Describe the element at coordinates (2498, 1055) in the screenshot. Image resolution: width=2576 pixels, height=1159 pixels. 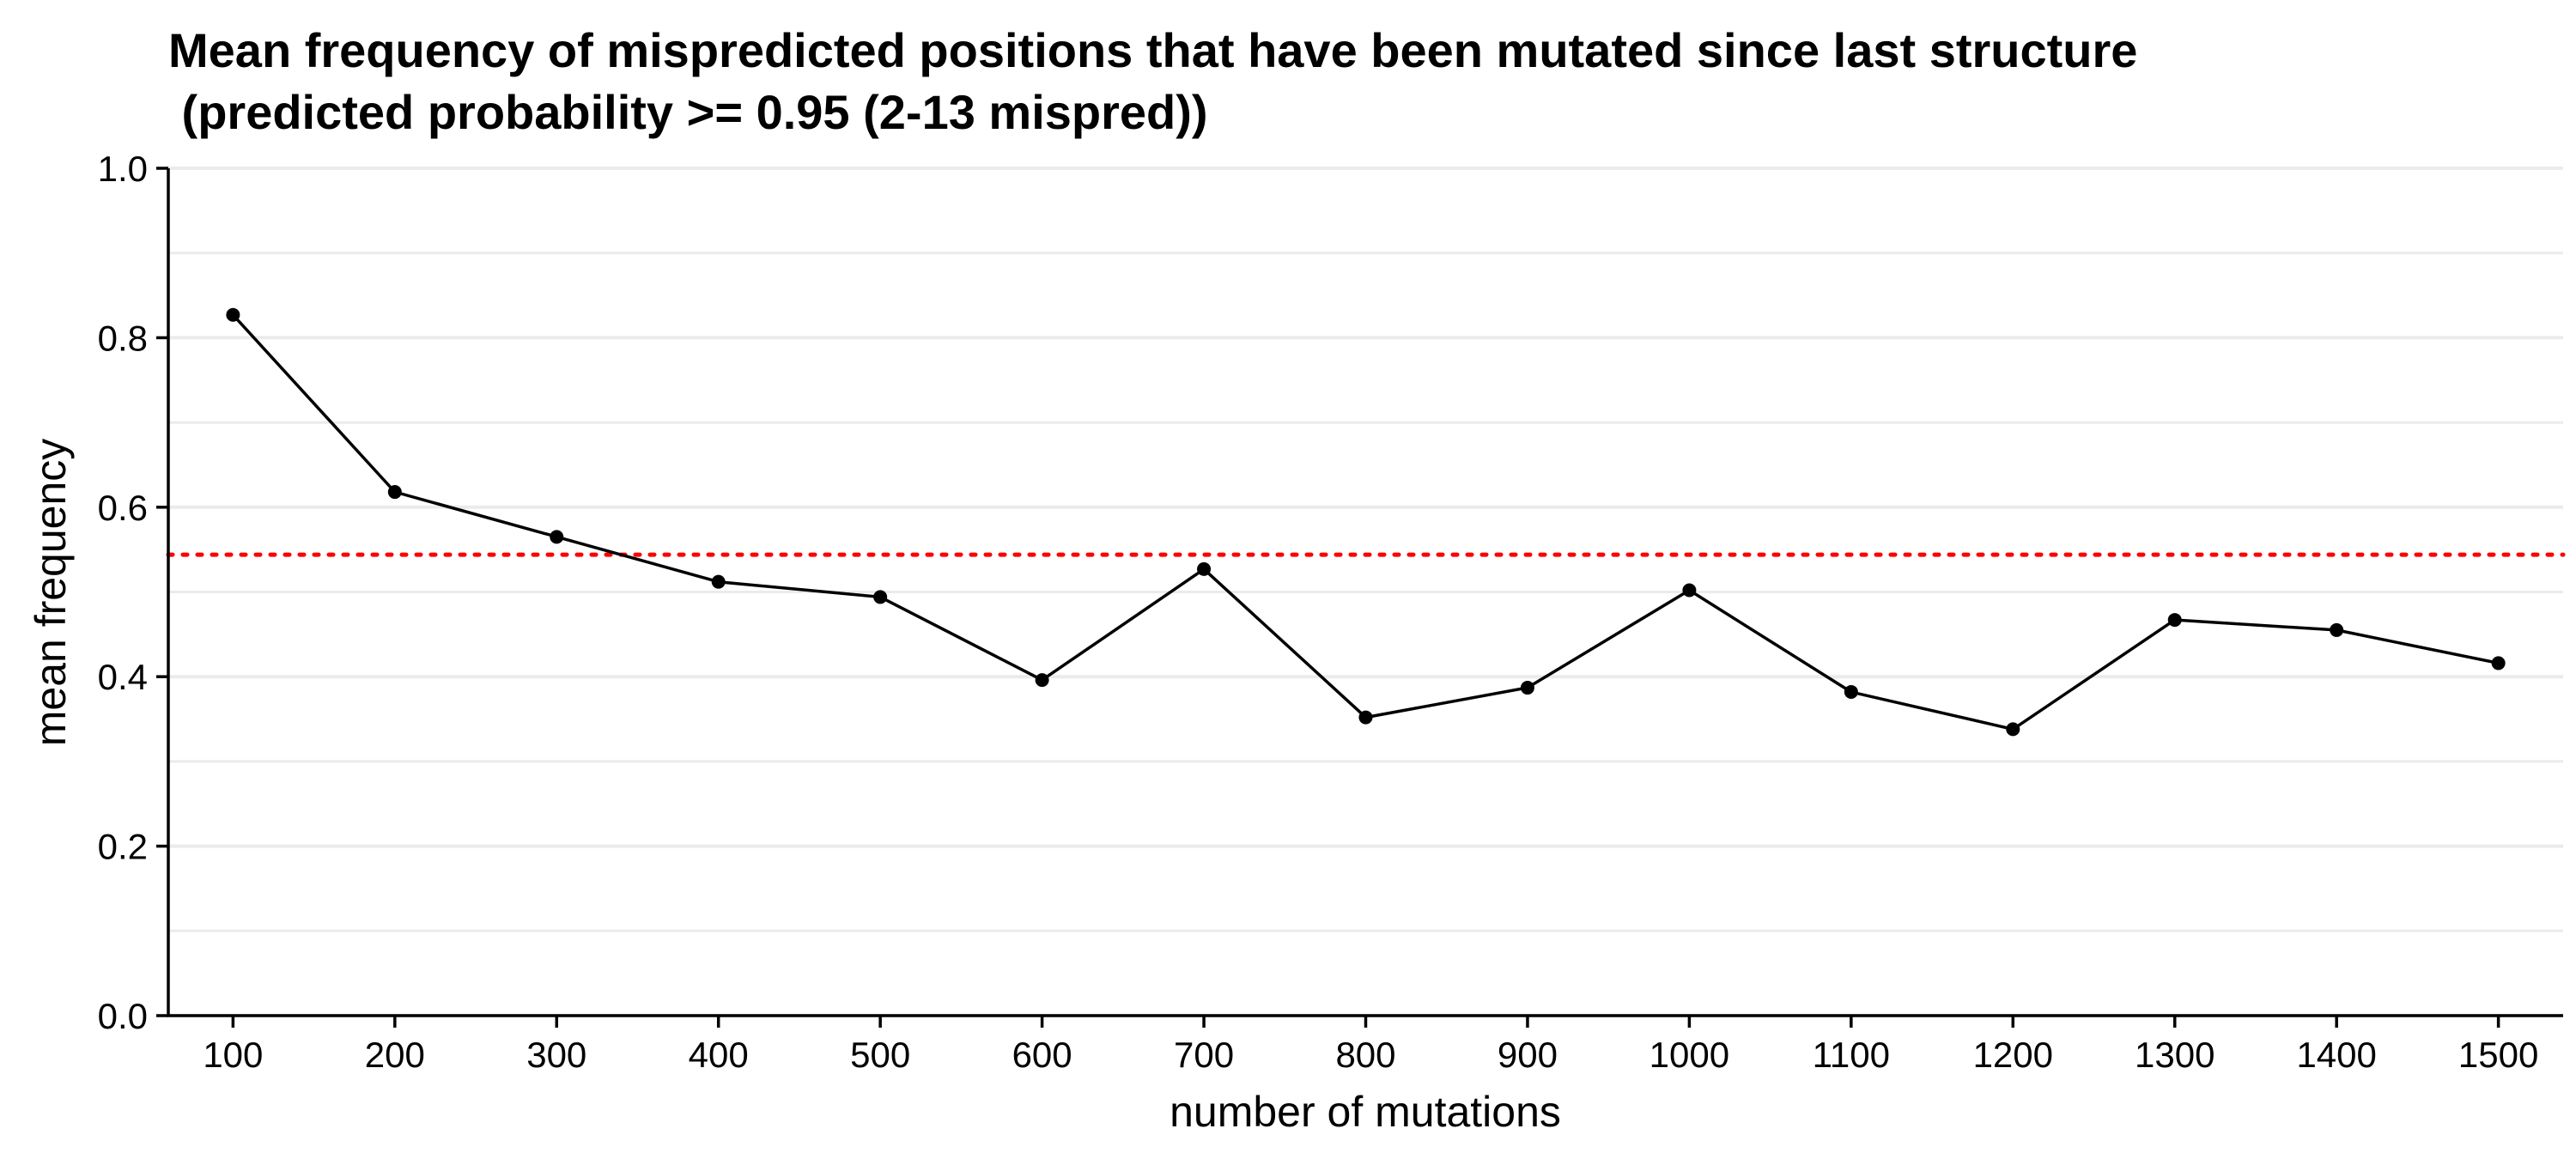
I see `x-tick-label: 1500` at that location.